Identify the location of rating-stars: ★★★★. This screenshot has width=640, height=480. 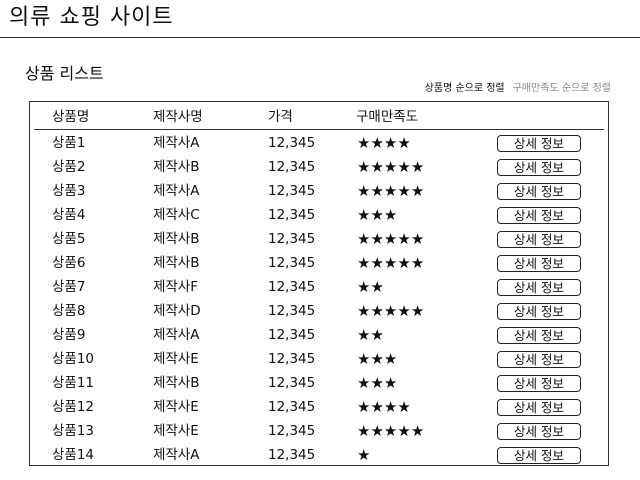
(384, 407).